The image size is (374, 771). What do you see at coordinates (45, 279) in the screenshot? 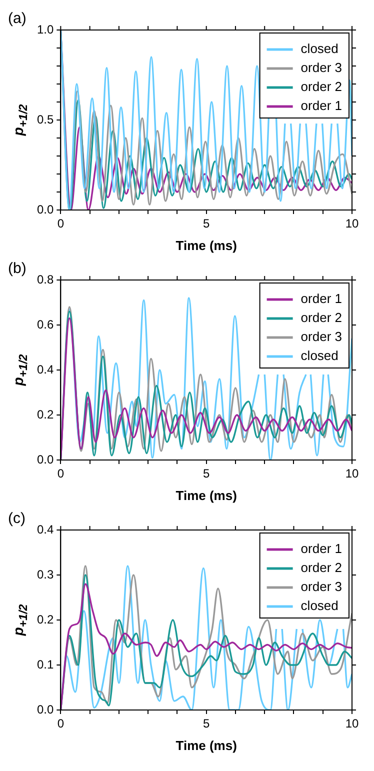
I see `y-tick-label: 0.8` at bounding box center [45, 279].